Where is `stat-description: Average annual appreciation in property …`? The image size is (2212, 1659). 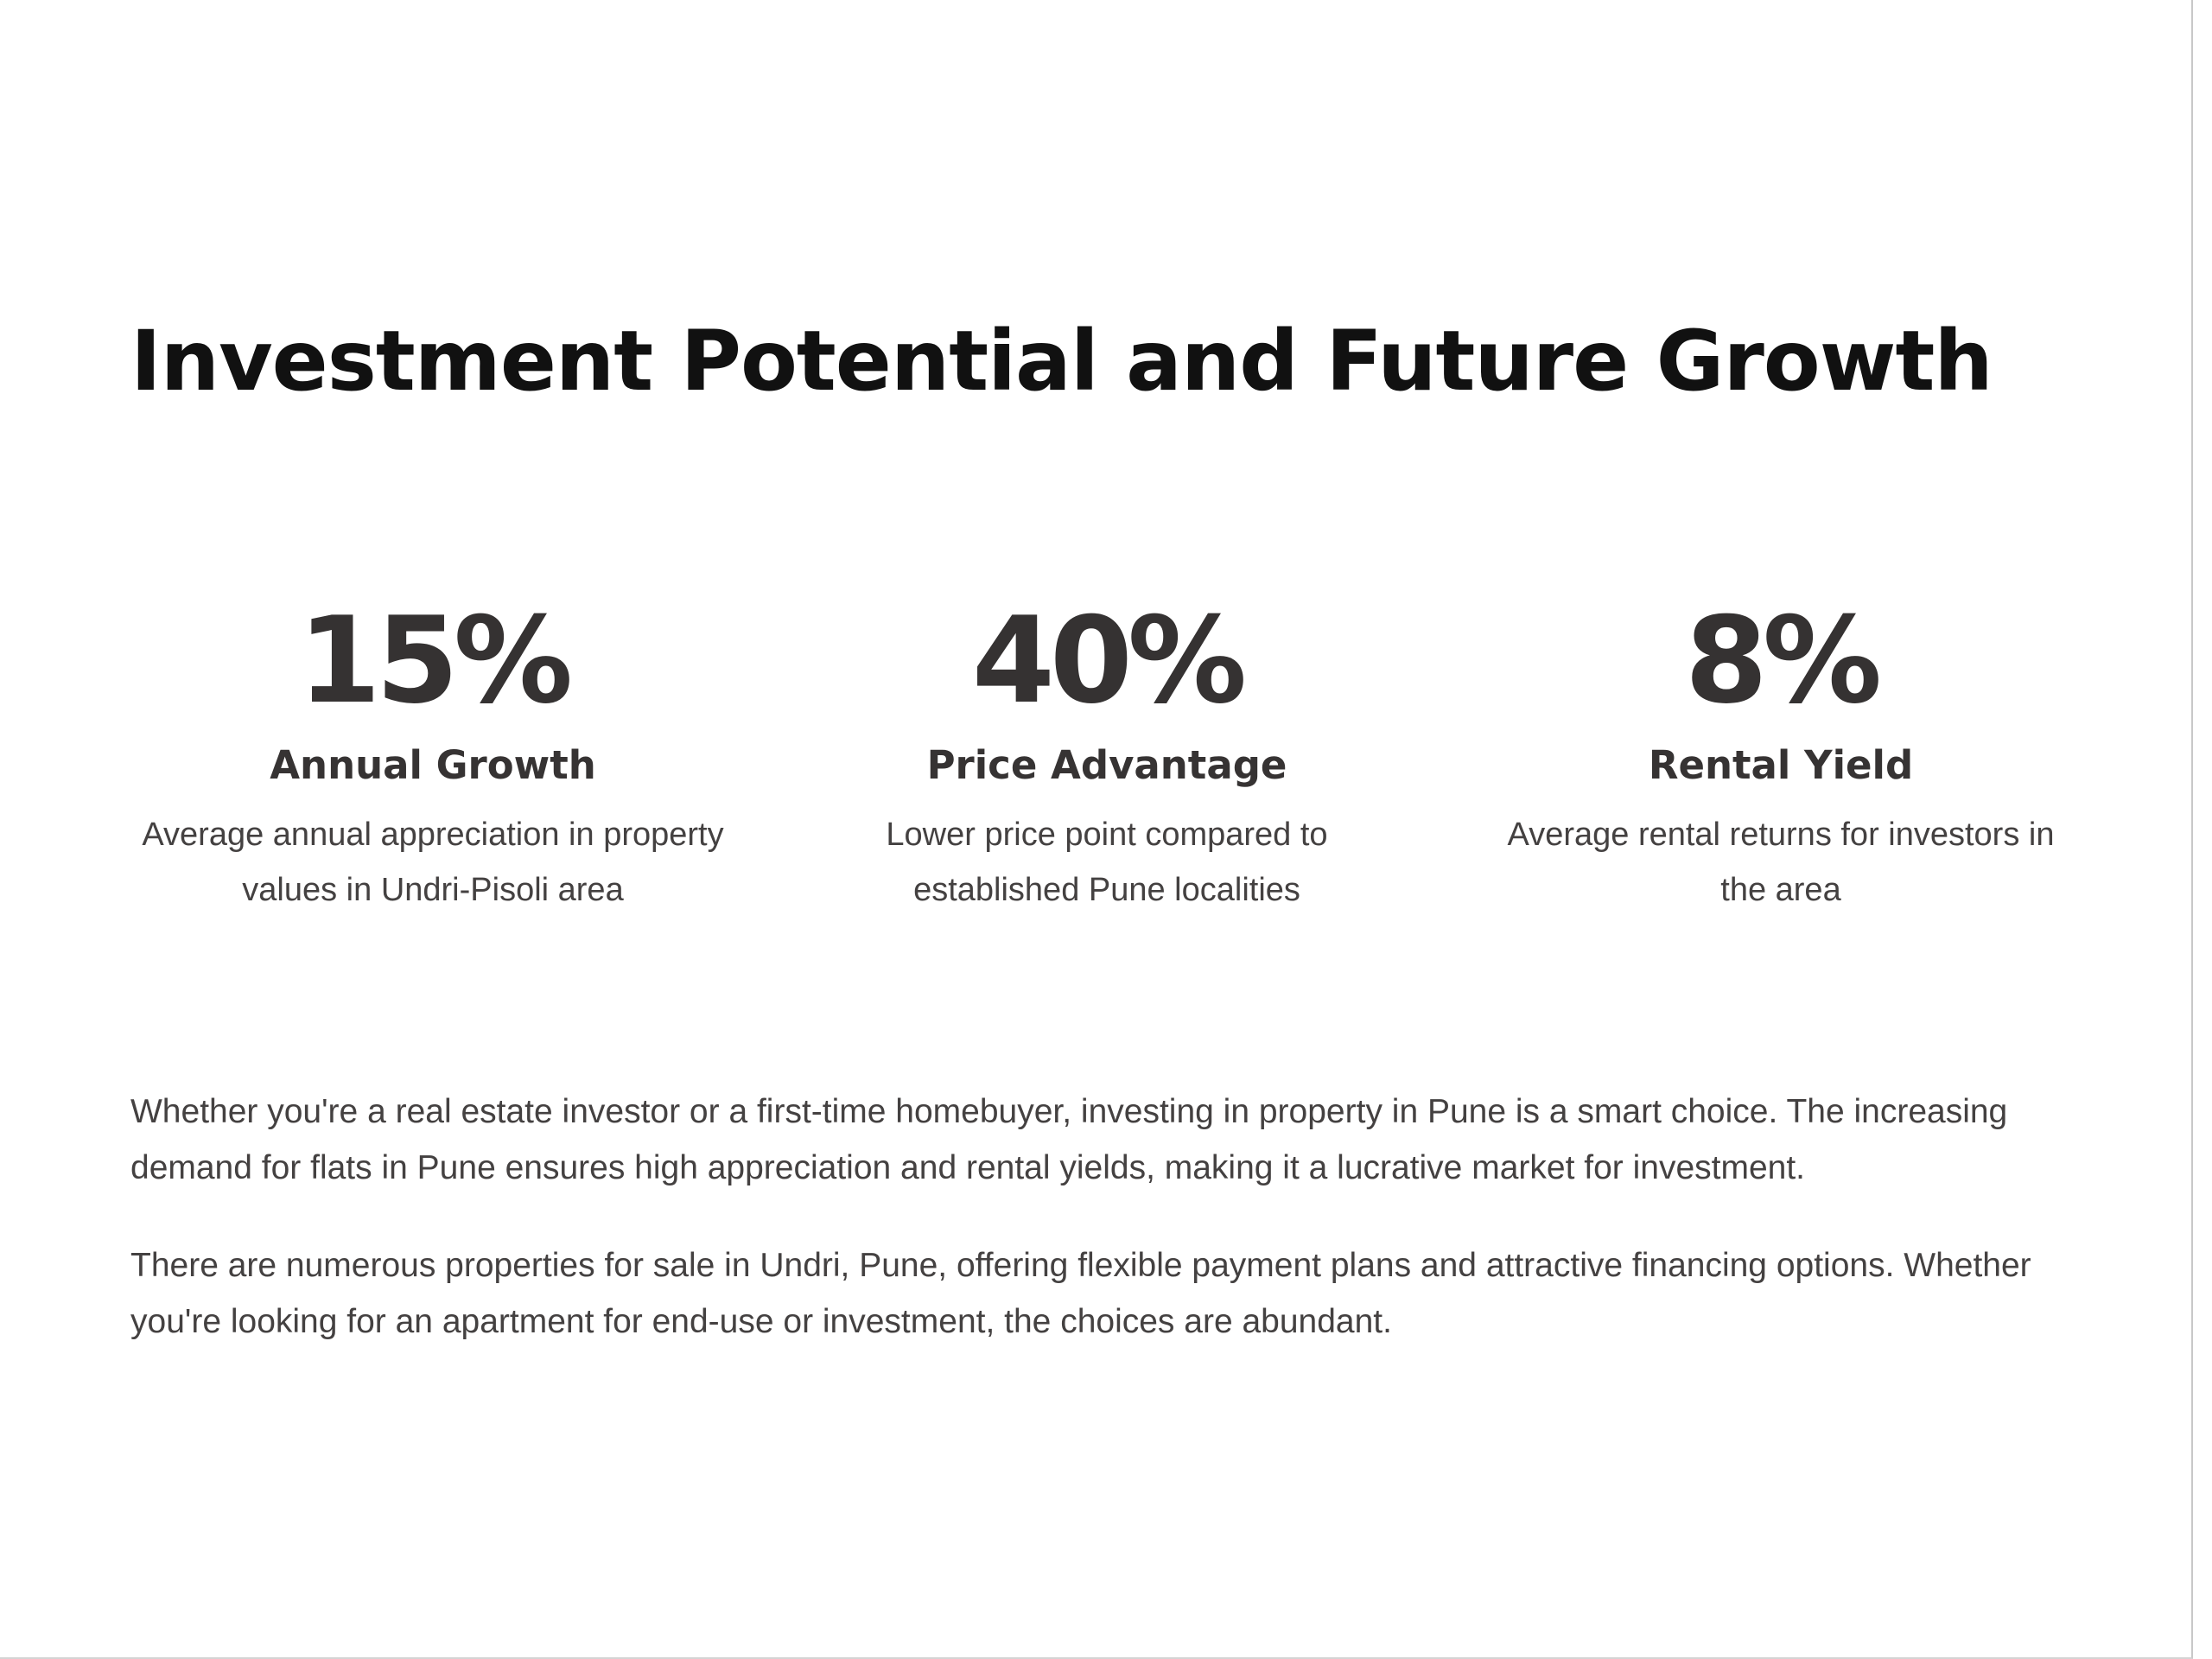
stat-description: Average annual appreciation in property … is located at coordinates (433, 862).